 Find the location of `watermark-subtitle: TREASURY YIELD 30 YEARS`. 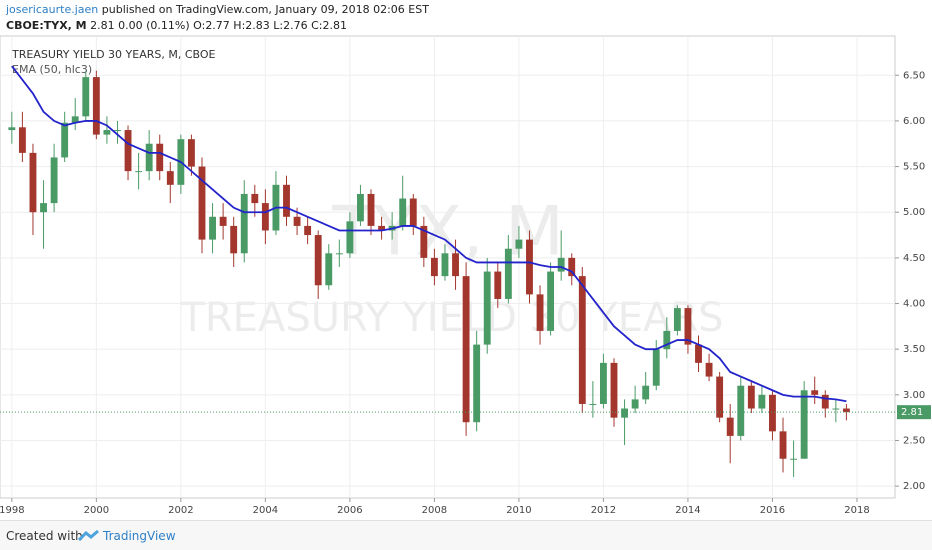

watermark-subtitle: TREASURY YIELD 30 YEARS is located at coordinates (451, 318).